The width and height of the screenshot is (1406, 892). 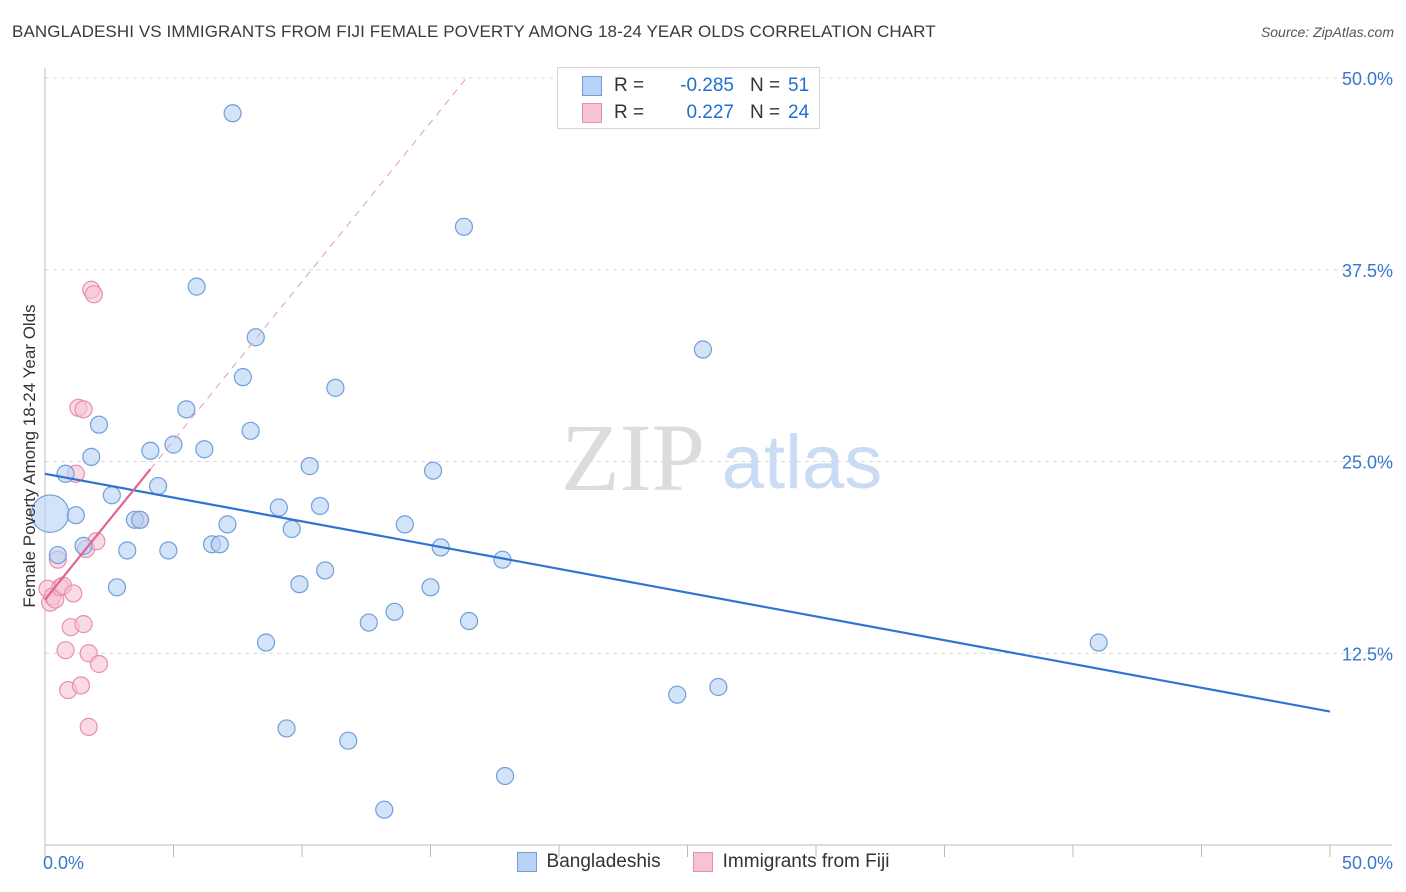 I want to click on legend-item-bangladeshis: Bangladeshis, so click(x=588, y=862).